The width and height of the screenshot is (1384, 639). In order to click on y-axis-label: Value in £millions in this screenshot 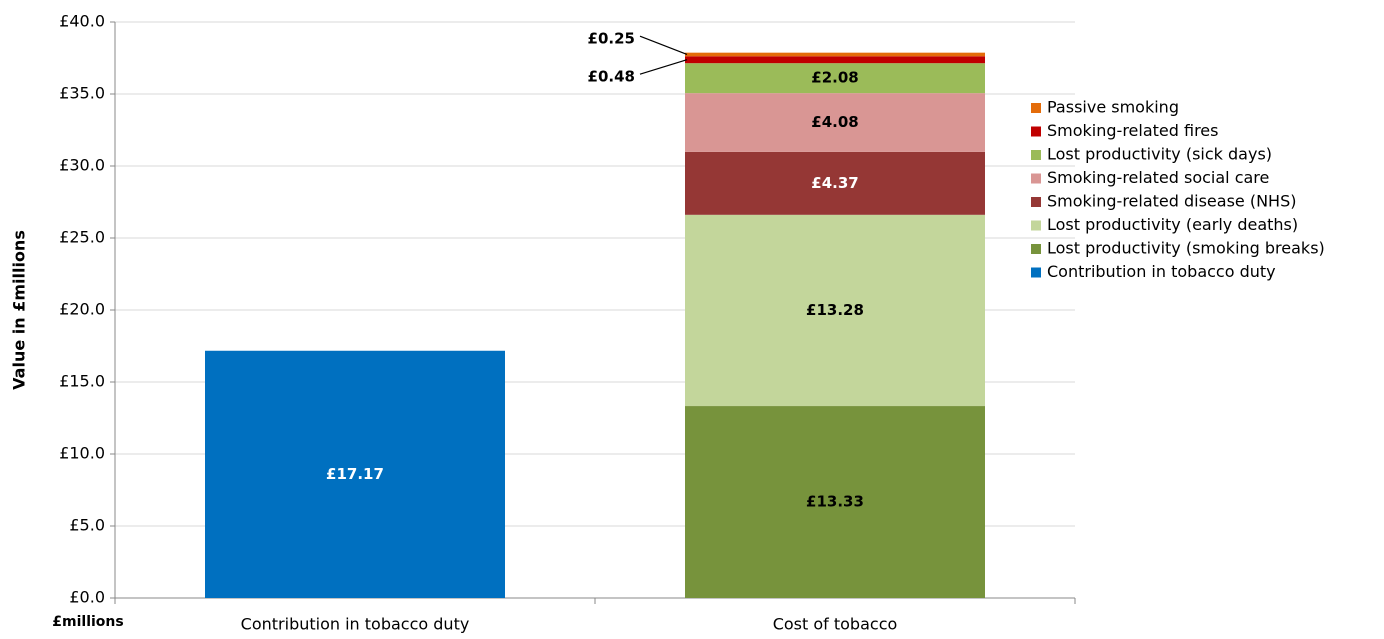, I will do `click(19, 310)`.